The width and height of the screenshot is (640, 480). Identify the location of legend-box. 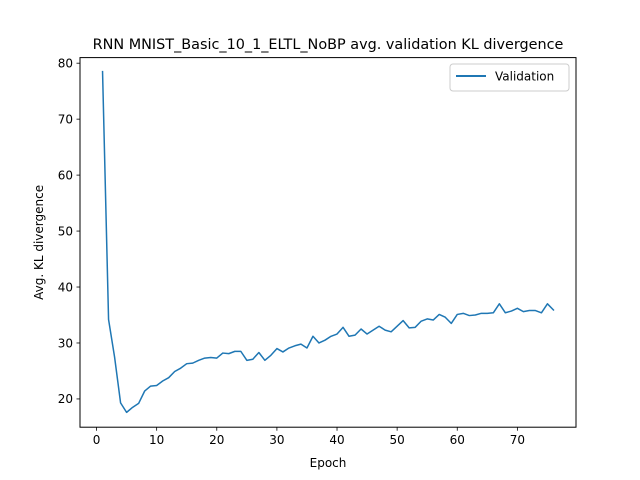
(509, 77).